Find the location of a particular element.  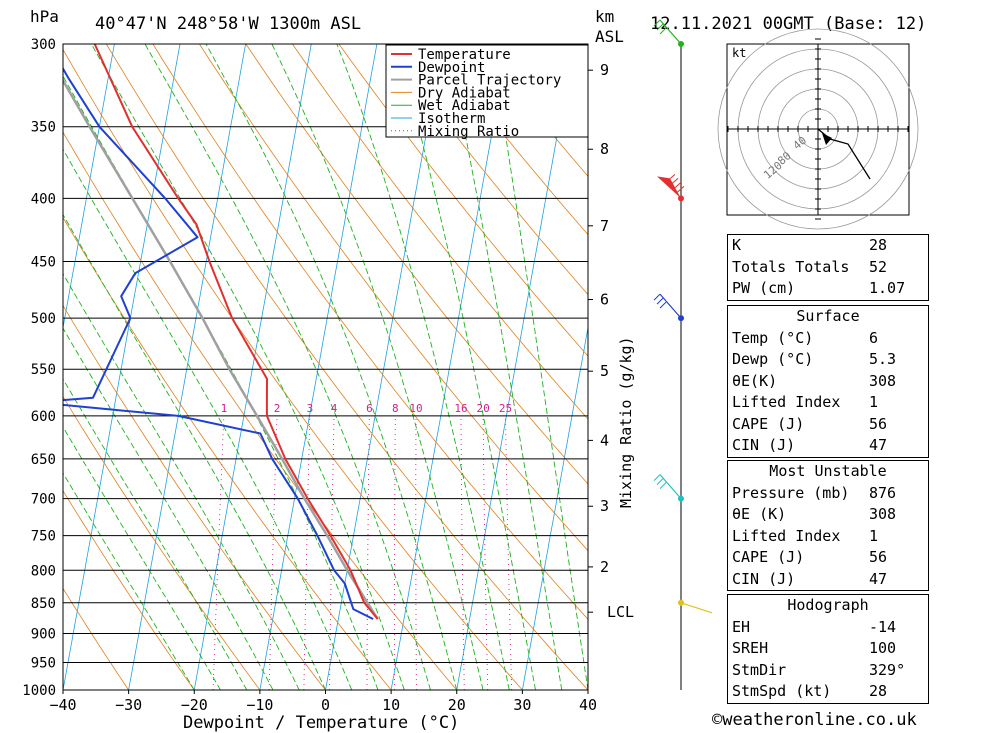

table-row: Dewp (°C) 5.3 is located at coordinates (828, 360).